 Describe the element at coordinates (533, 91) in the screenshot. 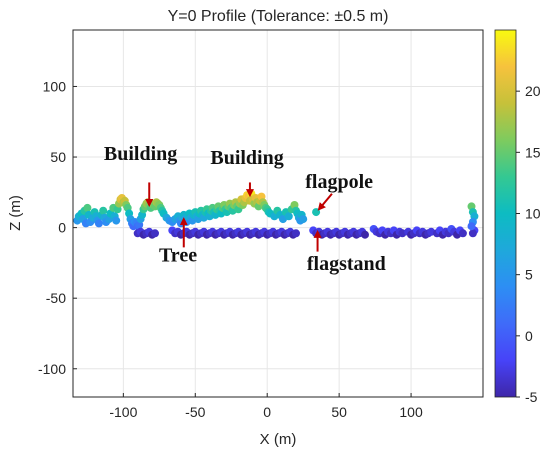

I see `colorbar-tick-label: 20` at that location.